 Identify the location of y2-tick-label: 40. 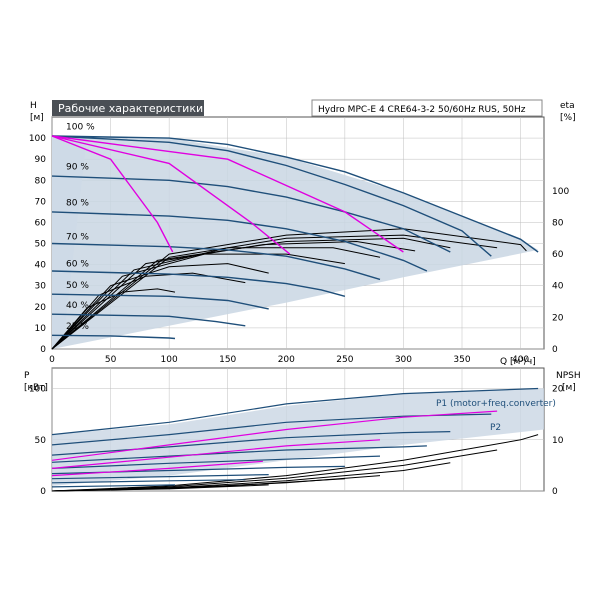
(558, 287).